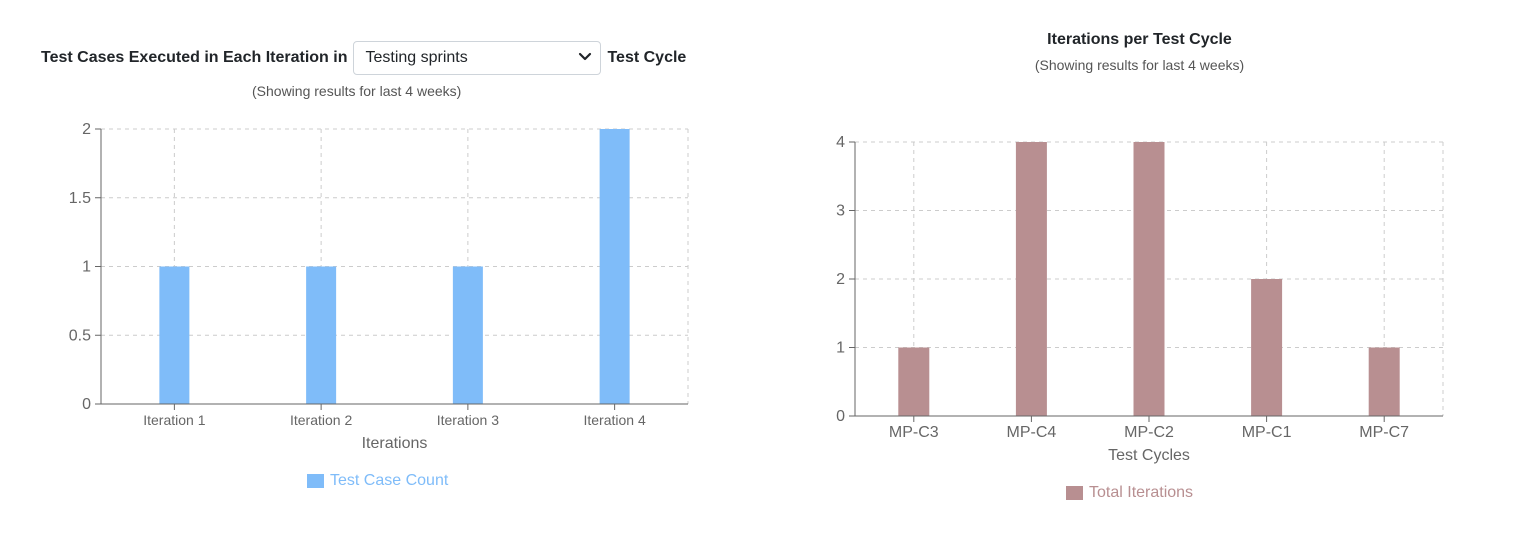  Describe the element at coordinates (647, 57) in the screenshot. I see `left-title-suffix: Test Cycle` at that location.